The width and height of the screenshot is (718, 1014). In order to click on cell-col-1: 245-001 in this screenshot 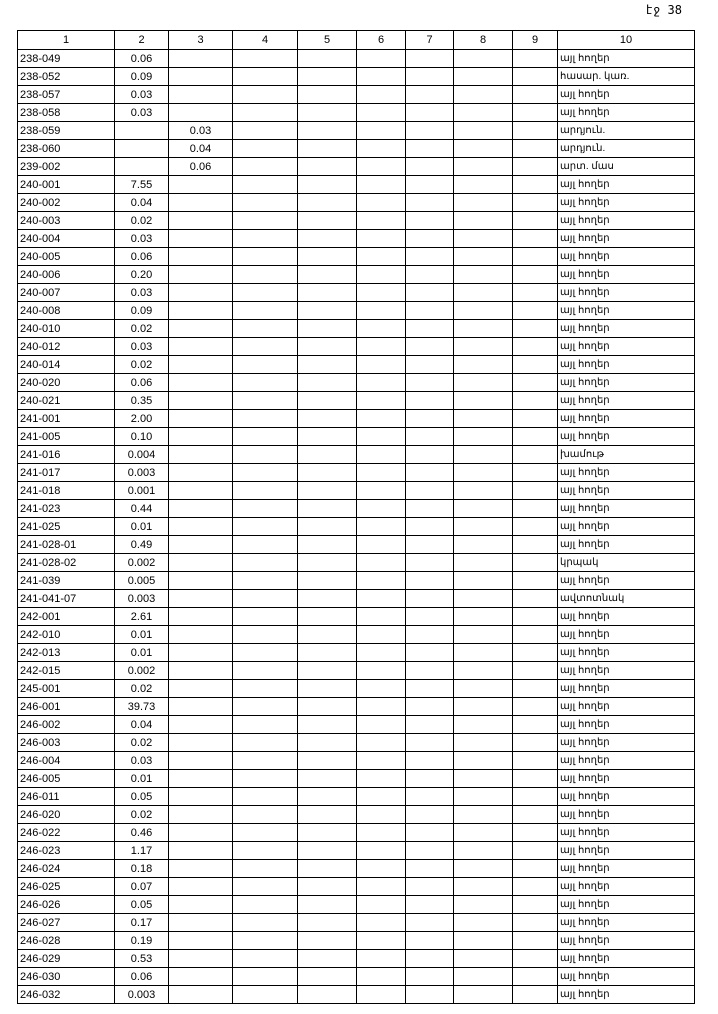, I will do `click(66, 688)`.